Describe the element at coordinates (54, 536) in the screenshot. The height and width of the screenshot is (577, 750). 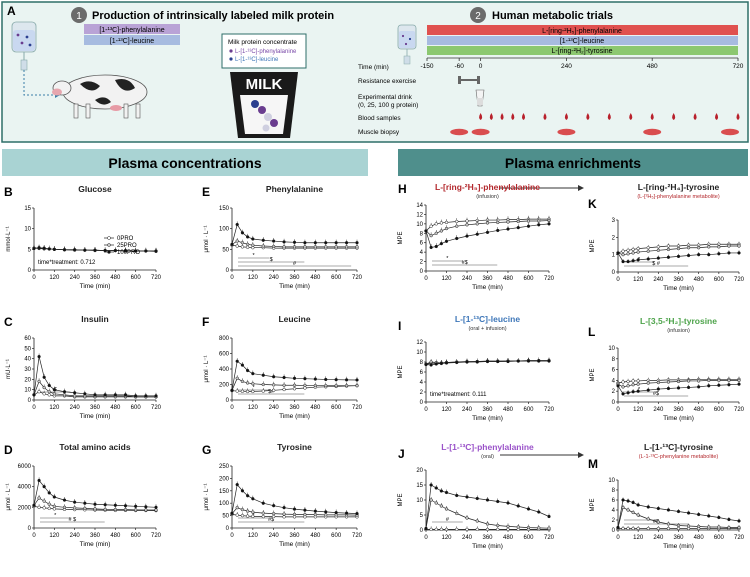
I see `x-tick-label: 120` at that location.